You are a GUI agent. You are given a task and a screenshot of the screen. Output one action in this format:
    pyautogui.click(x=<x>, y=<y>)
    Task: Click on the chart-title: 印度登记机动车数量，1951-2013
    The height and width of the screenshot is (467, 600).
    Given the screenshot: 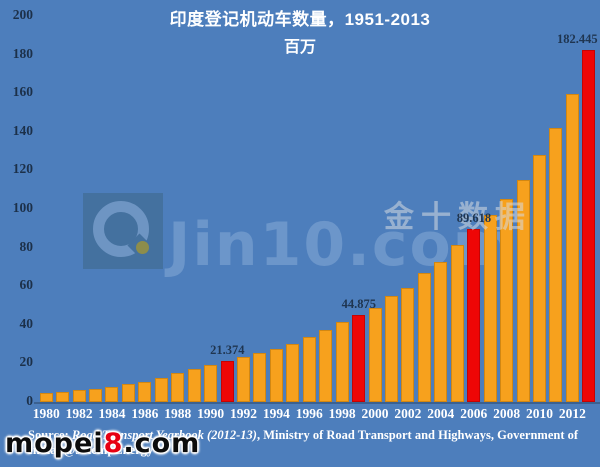 What is the action you would take?
    pyautogui.click(x=300, y=19)
    